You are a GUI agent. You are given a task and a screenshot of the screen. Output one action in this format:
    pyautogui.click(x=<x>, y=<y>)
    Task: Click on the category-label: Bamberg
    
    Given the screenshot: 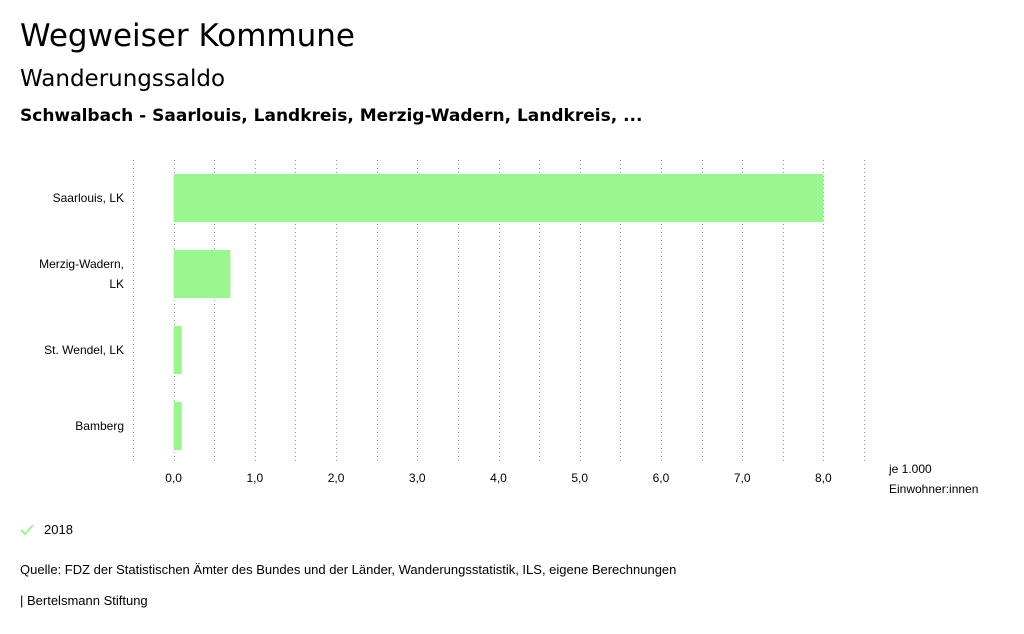 What is the action you would take?
    pyautogui.click(x=99, y=426)
    